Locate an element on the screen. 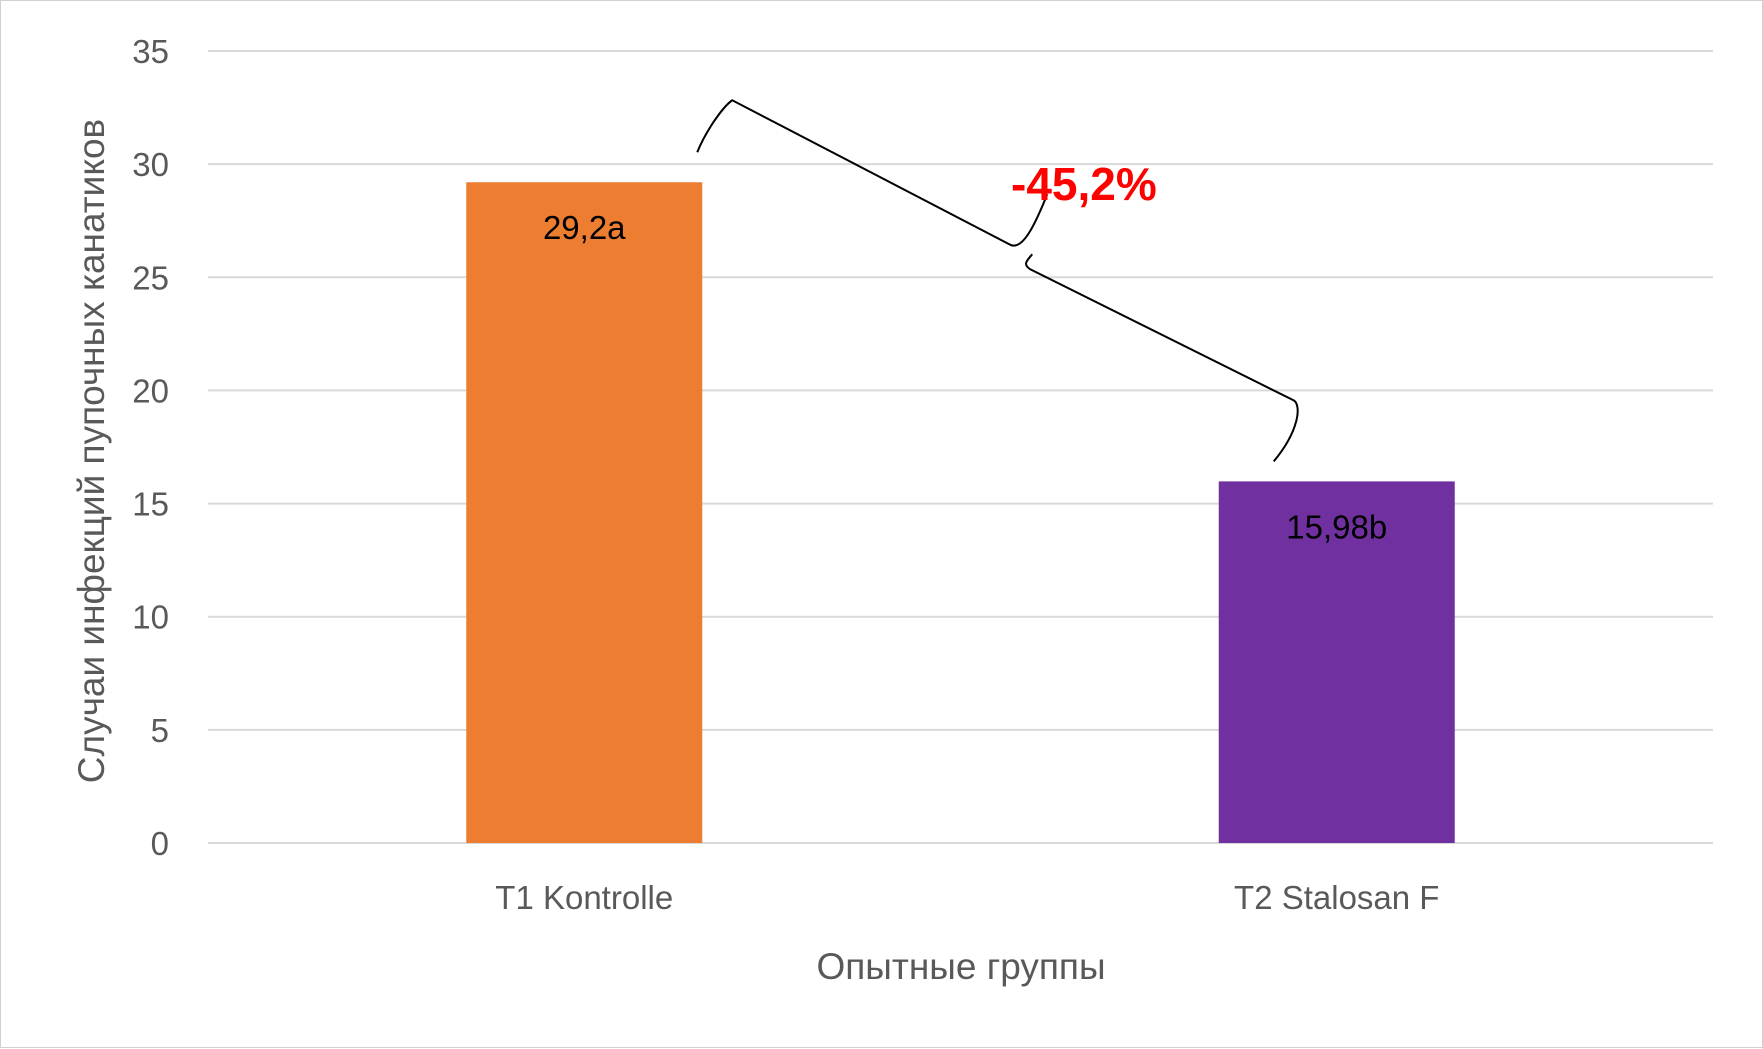 This screenshot has height=1049, width=1763. y-tick-label: 0 is located at coordinates (160, 843).